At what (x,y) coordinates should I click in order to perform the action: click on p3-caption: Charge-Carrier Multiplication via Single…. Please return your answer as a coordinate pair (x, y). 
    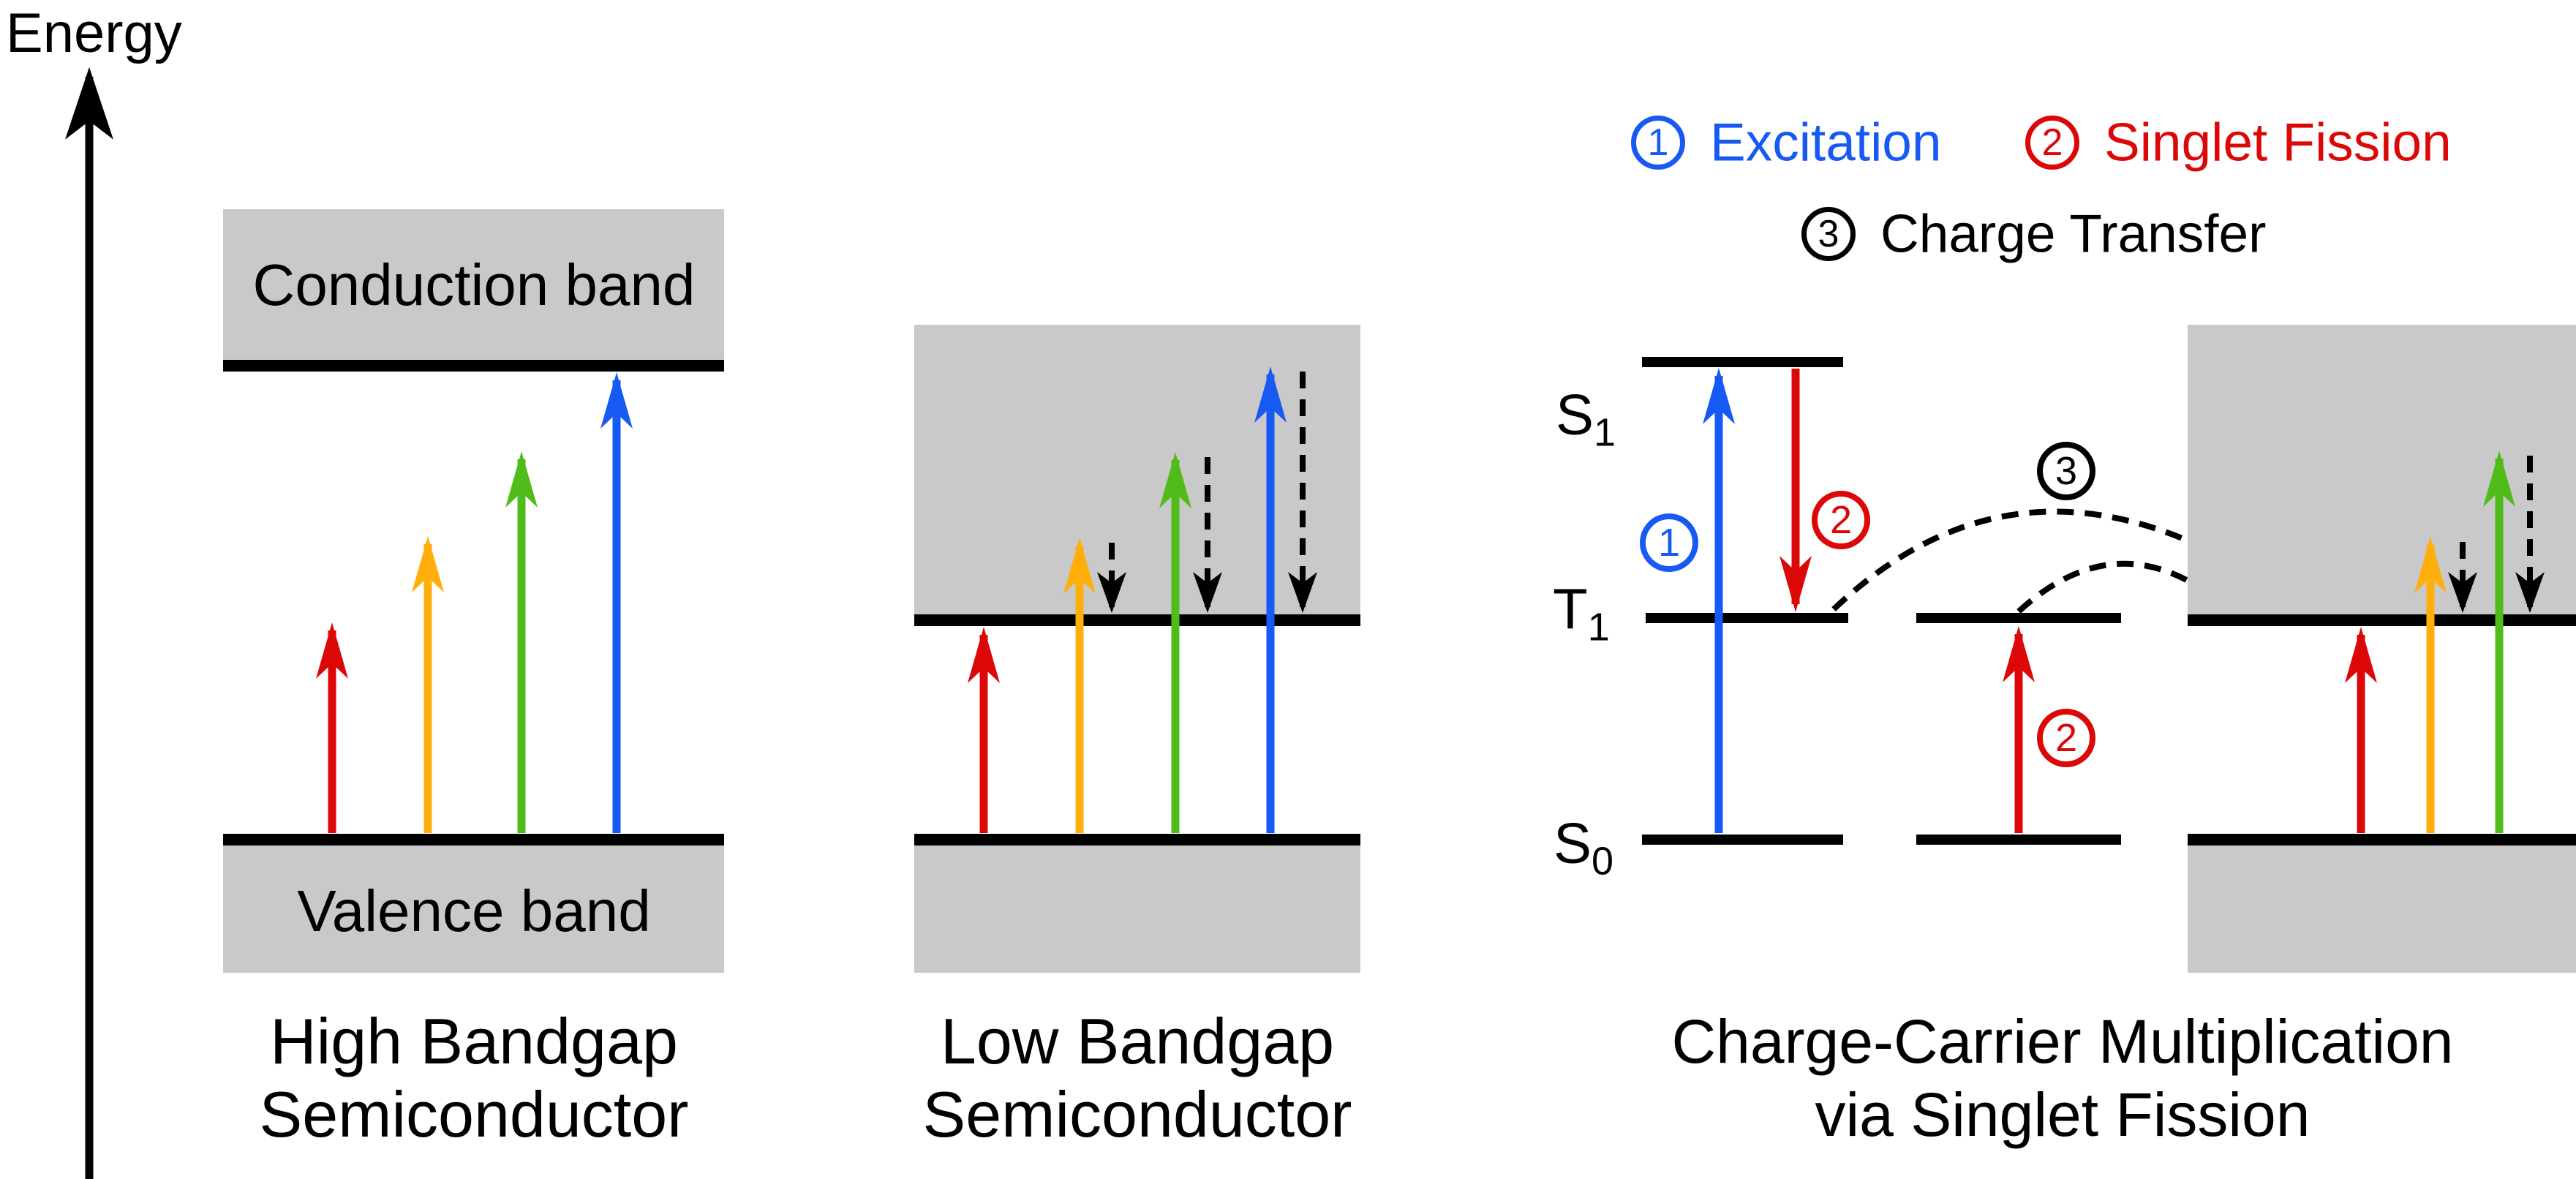
    Looking at the image, I should click on (2062, 1078).